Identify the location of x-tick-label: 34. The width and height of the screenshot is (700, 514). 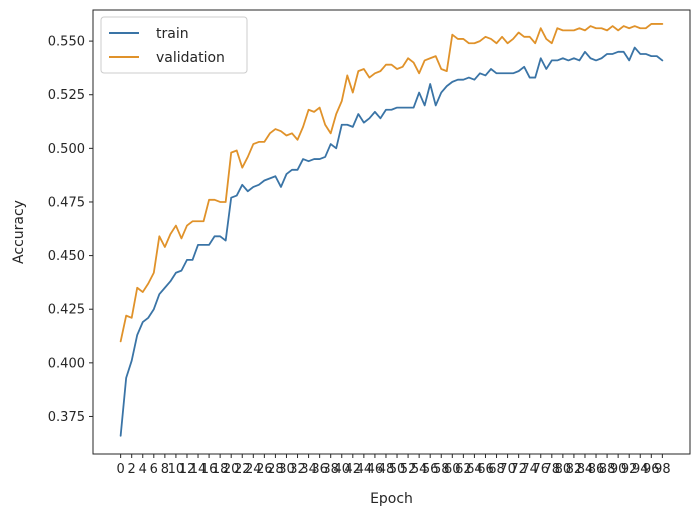
(308, 469).